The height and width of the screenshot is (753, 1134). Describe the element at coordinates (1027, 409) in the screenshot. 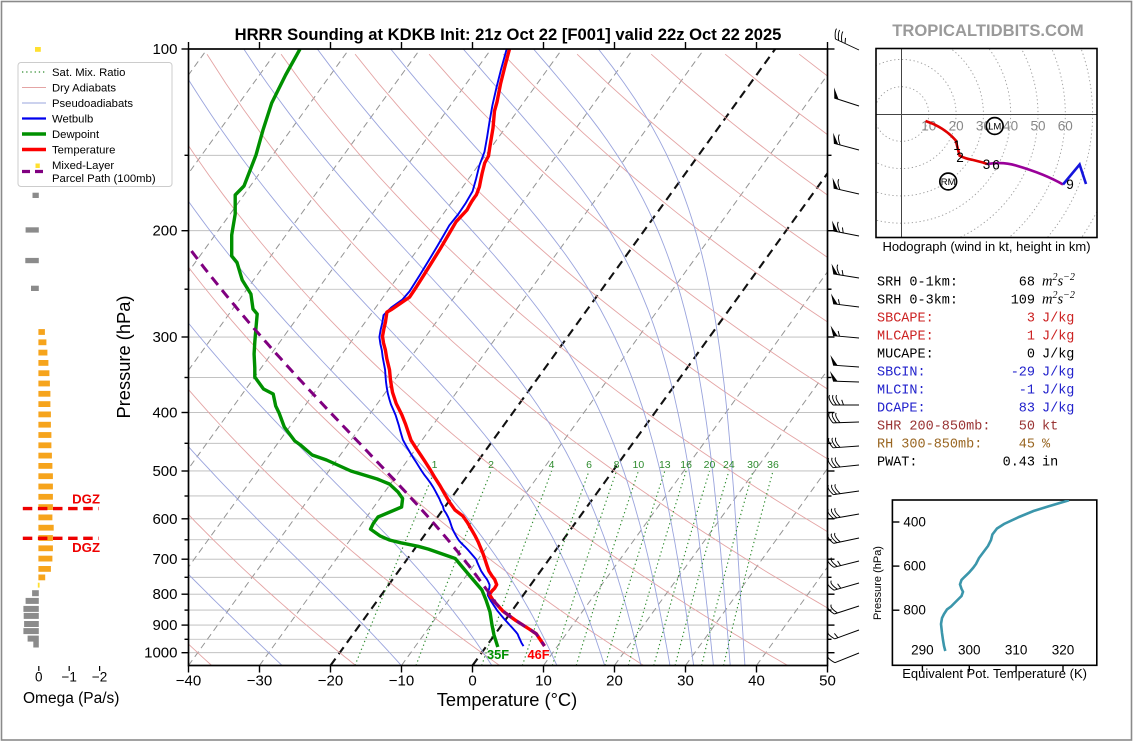

I see `svg-text: 83` at that location.